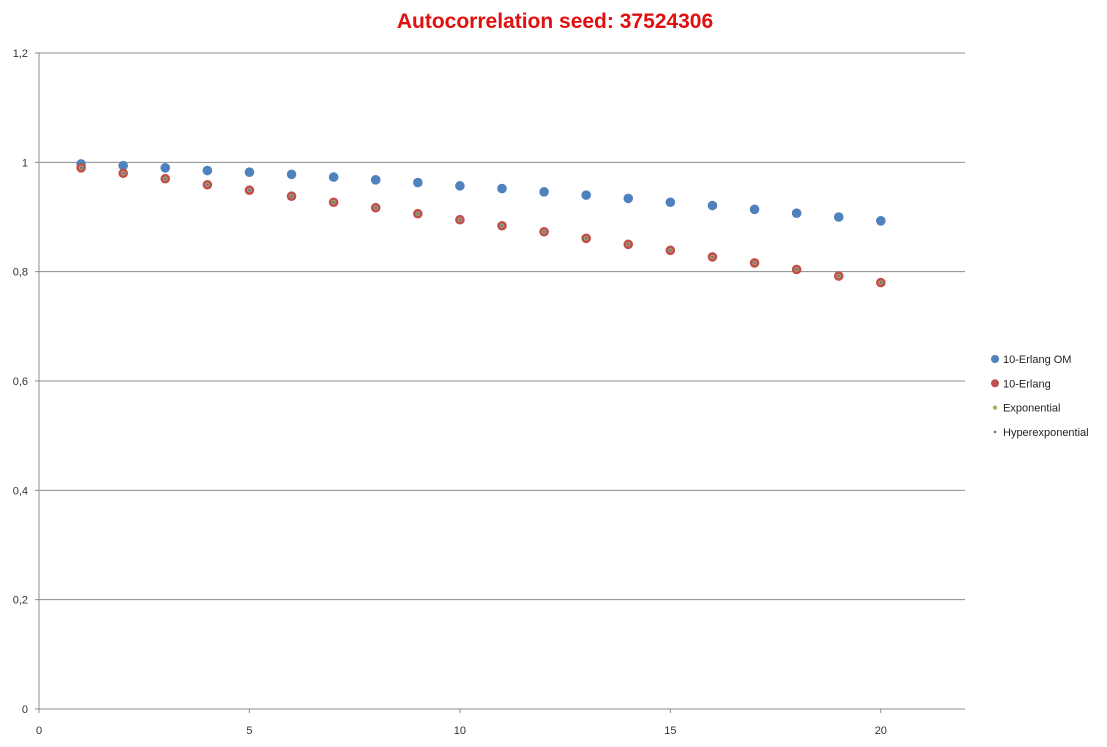 Image resolution: width=1107 pixels, height=747 pixels. Describe the element at coordinates (25, 710) in the screenshot. I see `y-tick-label: 0` at that location.